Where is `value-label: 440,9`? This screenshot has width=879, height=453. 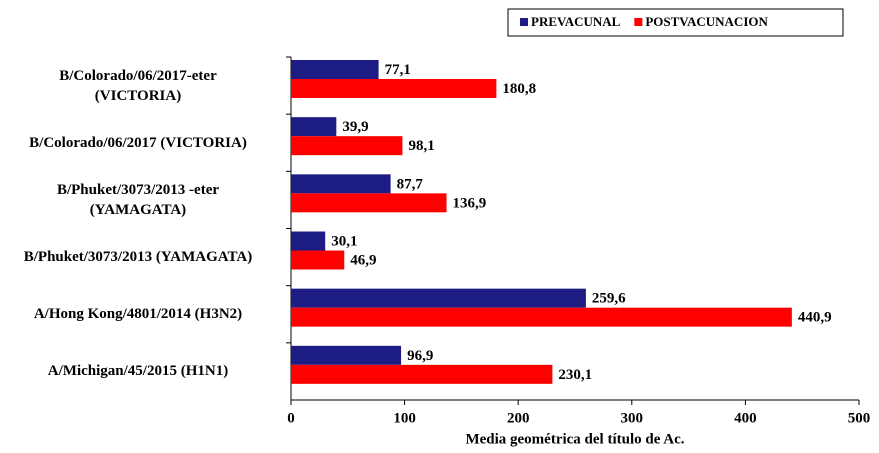
value-label: 440,9 is located at coordinates (815, 318).